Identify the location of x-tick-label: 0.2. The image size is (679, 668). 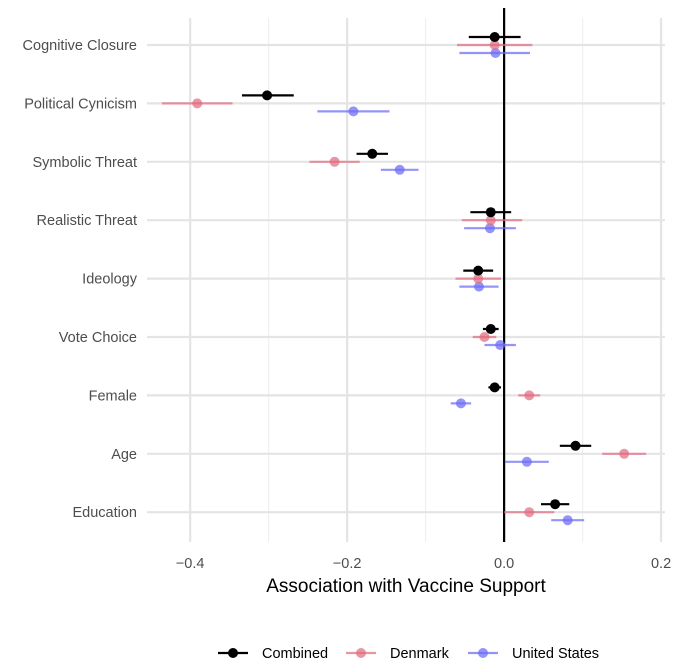
(661, 564).